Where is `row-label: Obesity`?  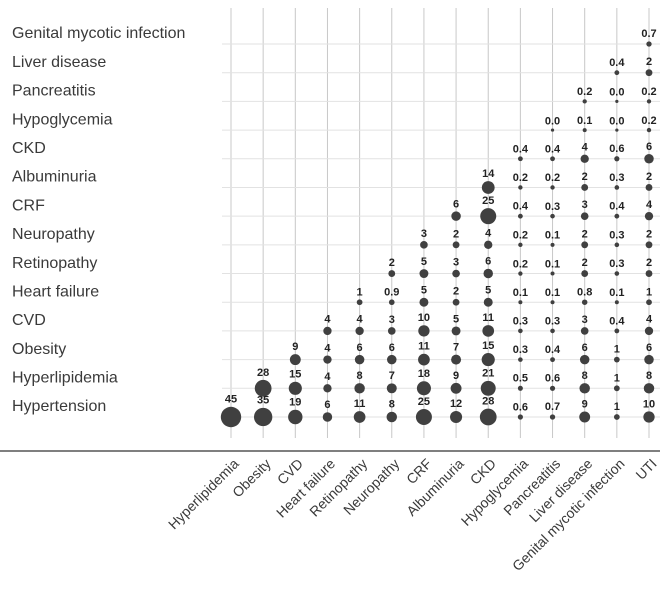
row-label: Obesity is located at coordinates (39, 349).